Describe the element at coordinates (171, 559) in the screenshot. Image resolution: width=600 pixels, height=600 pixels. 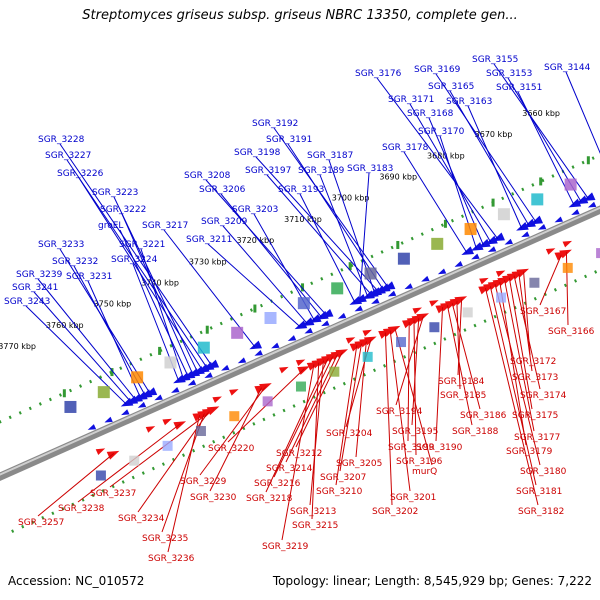
I see `reverse-gene-label: SGR_3236` at that location.